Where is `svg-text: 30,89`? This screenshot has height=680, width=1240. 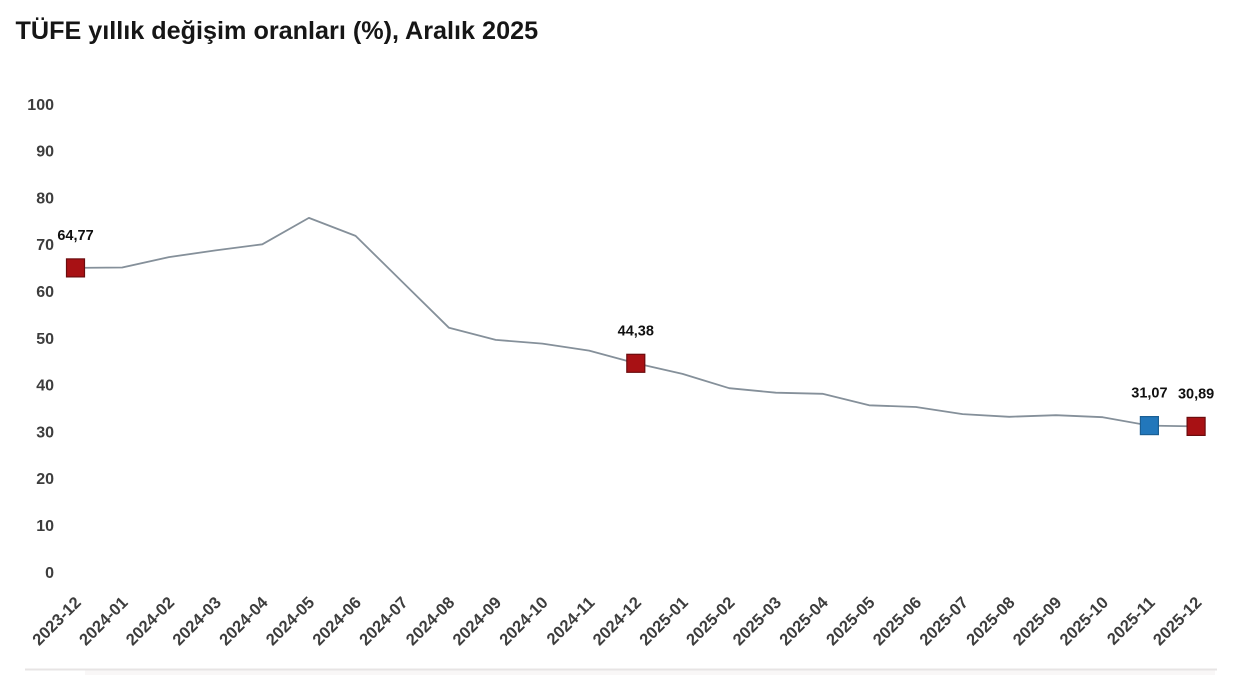 svg-text: 30,89 is located at coordinates (1196, 394).